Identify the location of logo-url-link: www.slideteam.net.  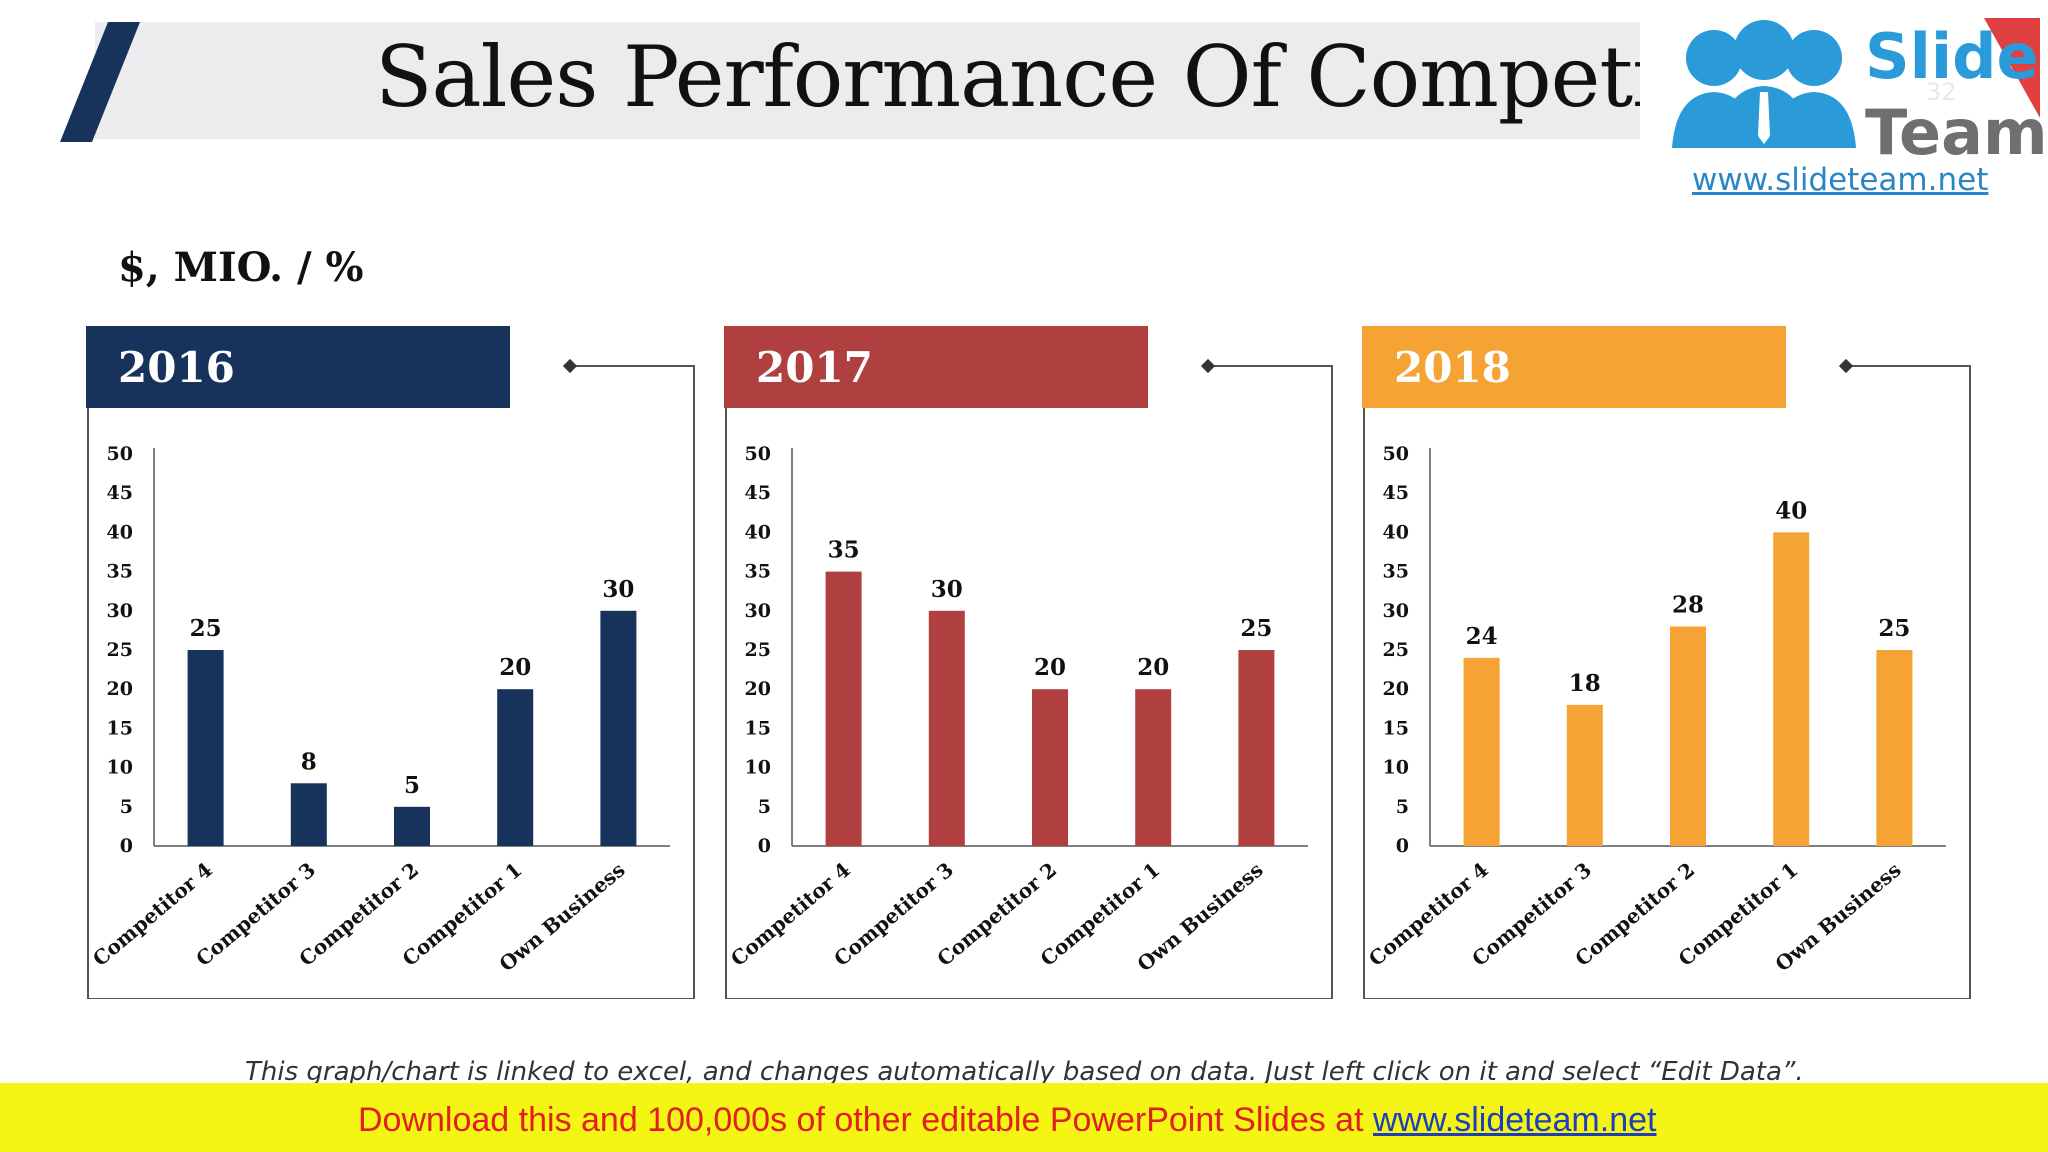
(1840, 180).